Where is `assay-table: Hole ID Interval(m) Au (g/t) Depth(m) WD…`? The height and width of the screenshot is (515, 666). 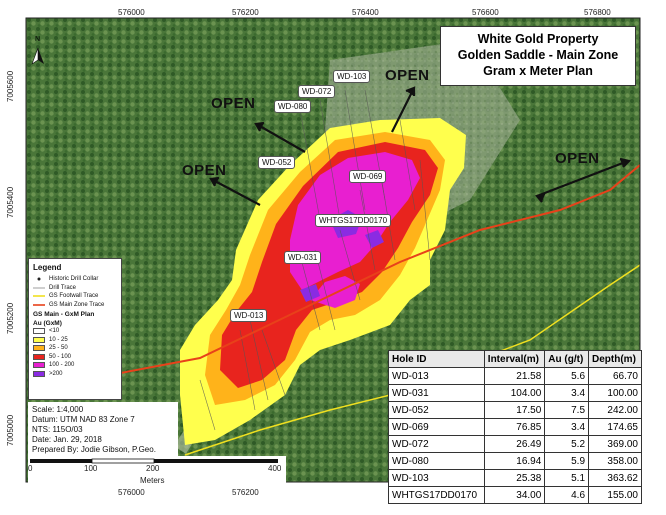
assay-table: Hole ID Interval(m) Au (g/t) Depth(m) WD… is located at coordinates (515, 427).